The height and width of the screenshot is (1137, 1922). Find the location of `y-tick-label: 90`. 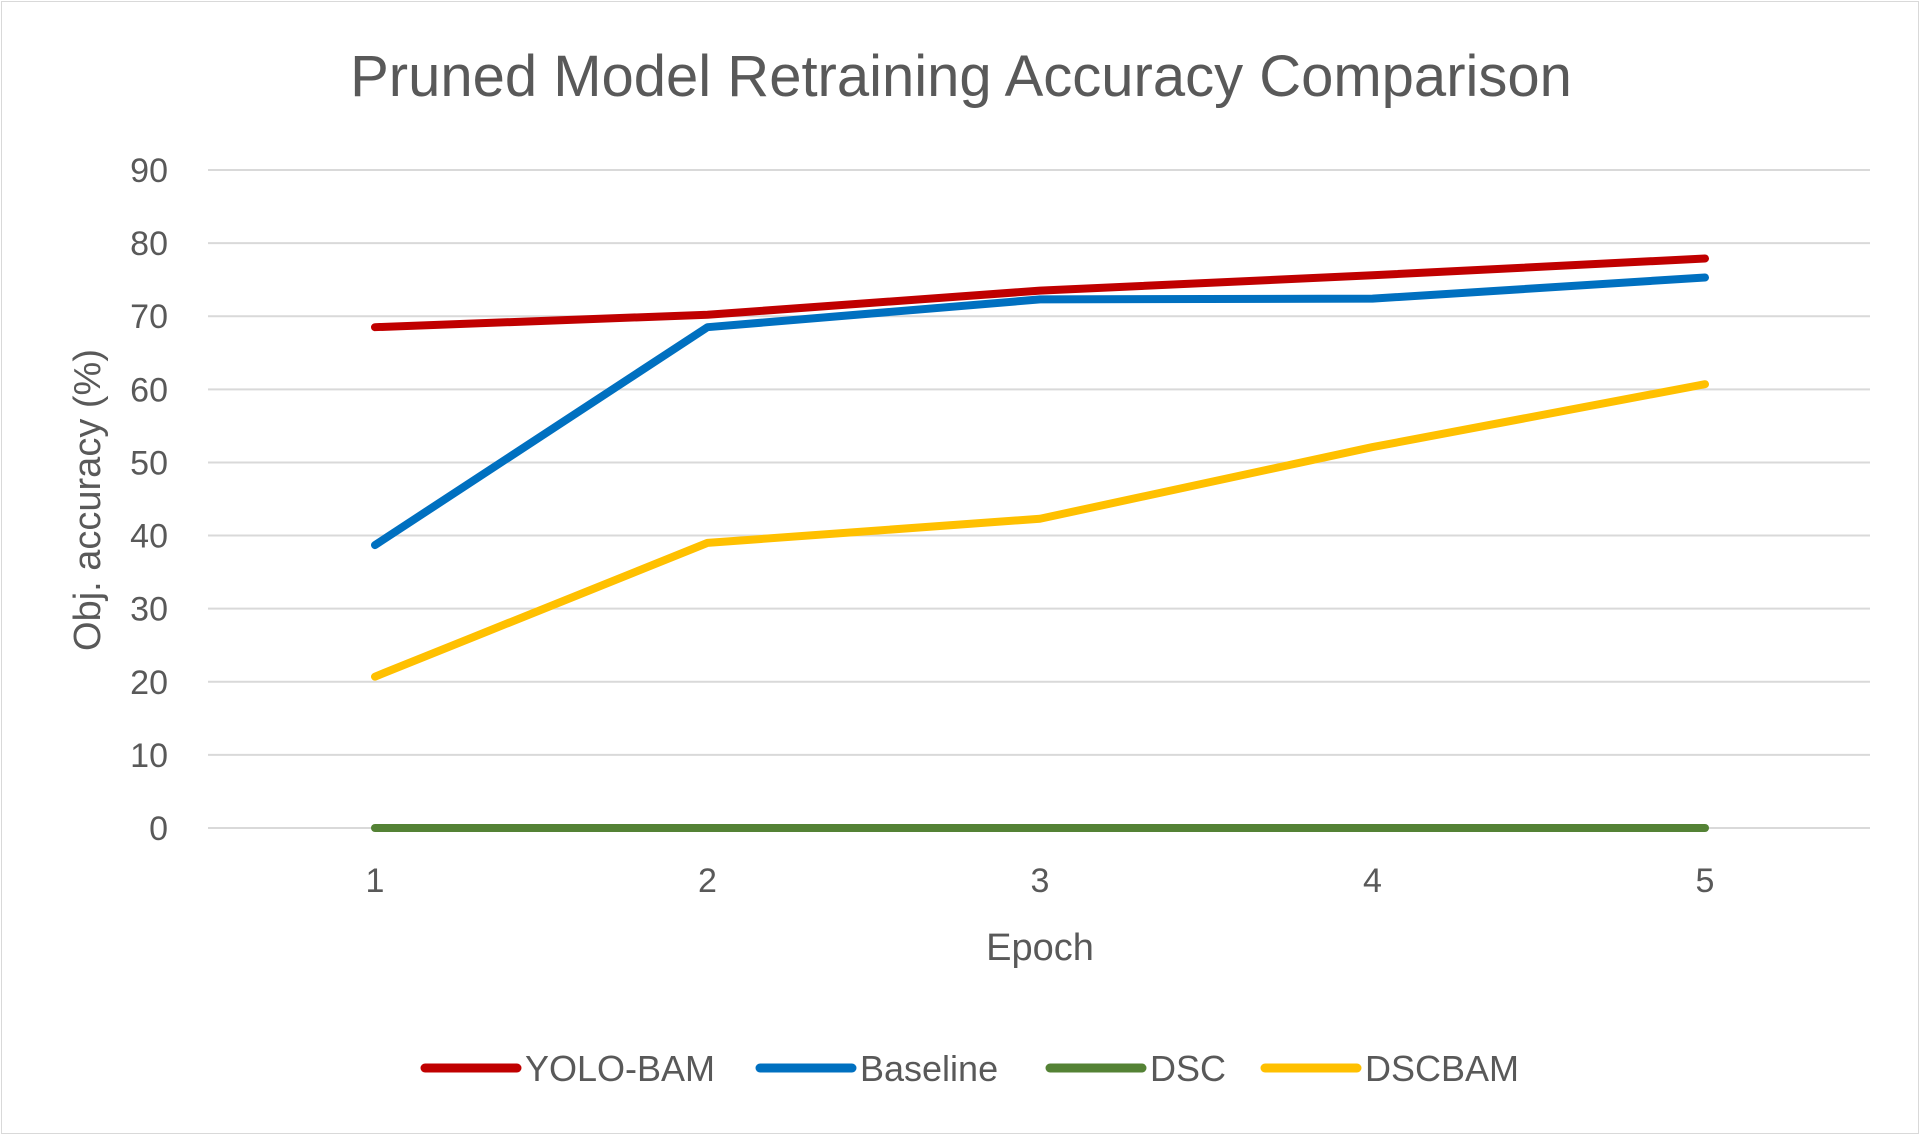

y-tick-label: 90 is located at coordinates (149, 171).